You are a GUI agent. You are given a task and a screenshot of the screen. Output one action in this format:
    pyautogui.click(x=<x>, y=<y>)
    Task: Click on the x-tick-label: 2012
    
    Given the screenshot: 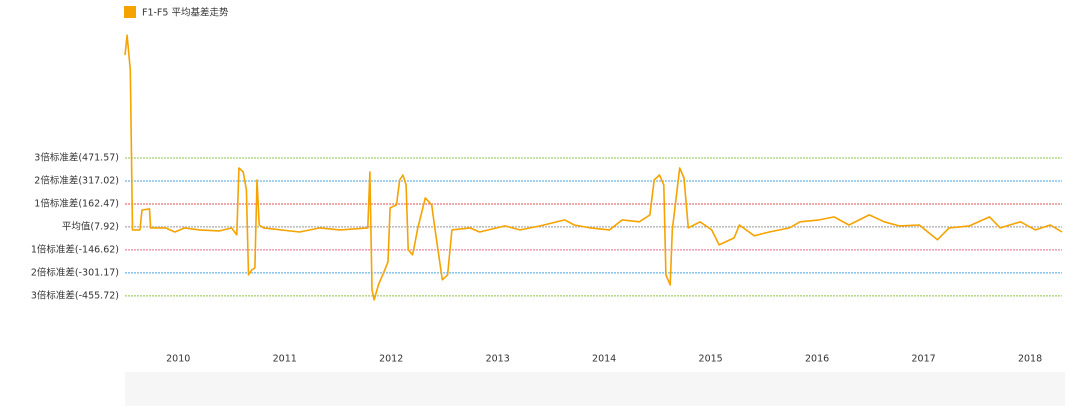 What is the action you would take?
    pyautogui.click(x=391, y=359)
    